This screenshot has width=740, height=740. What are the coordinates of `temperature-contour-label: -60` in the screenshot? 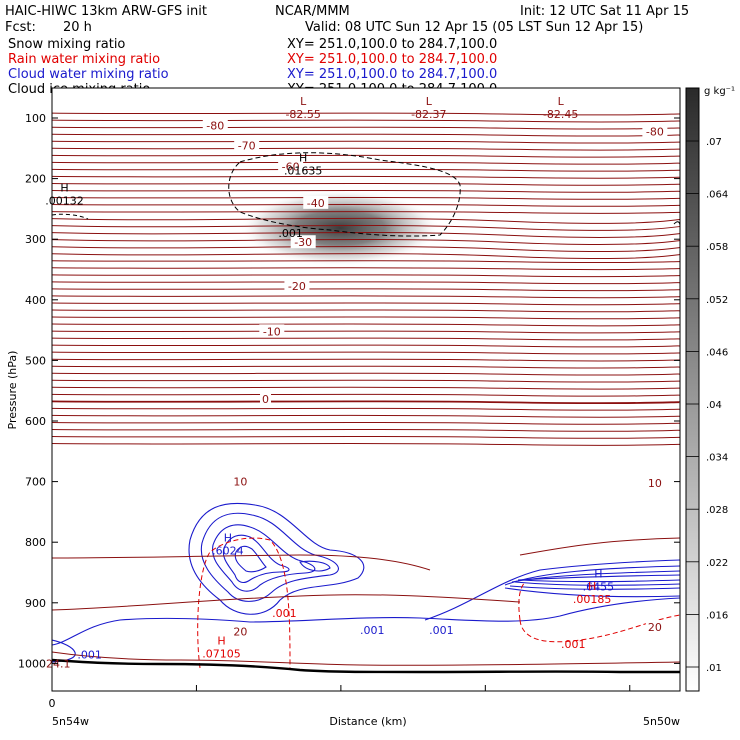 It's located at (291, 166).